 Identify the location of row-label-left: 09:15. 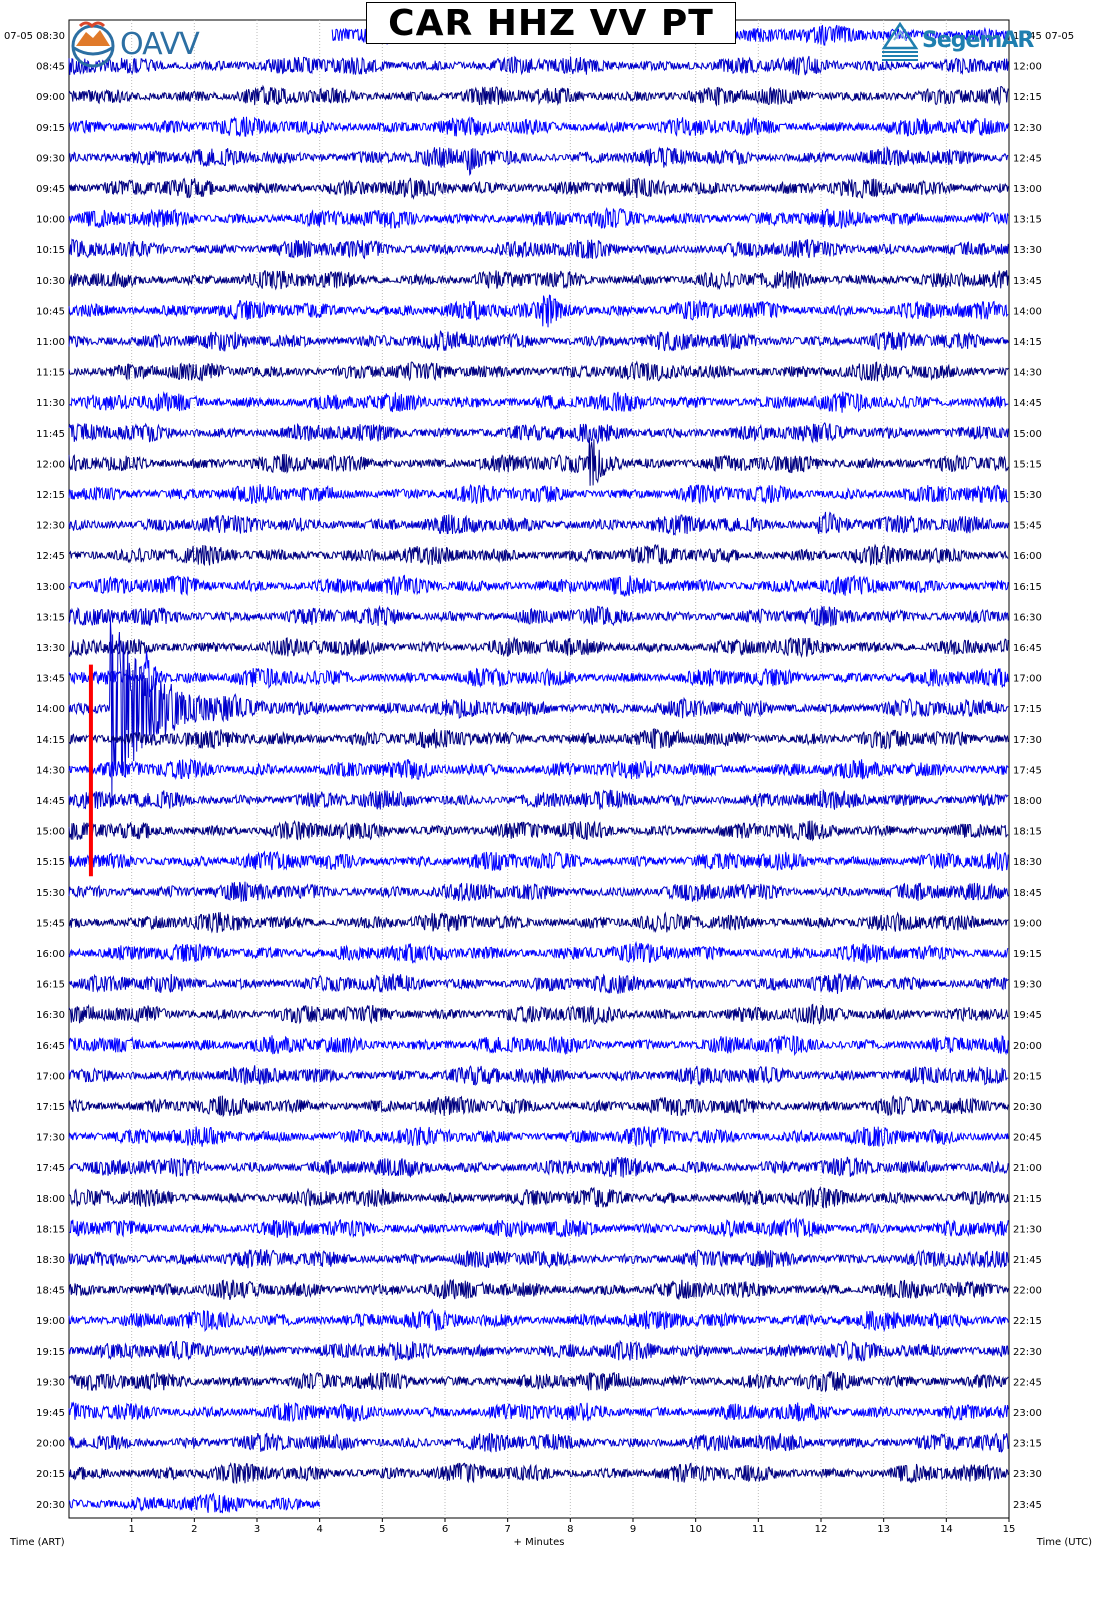
(50, 128).